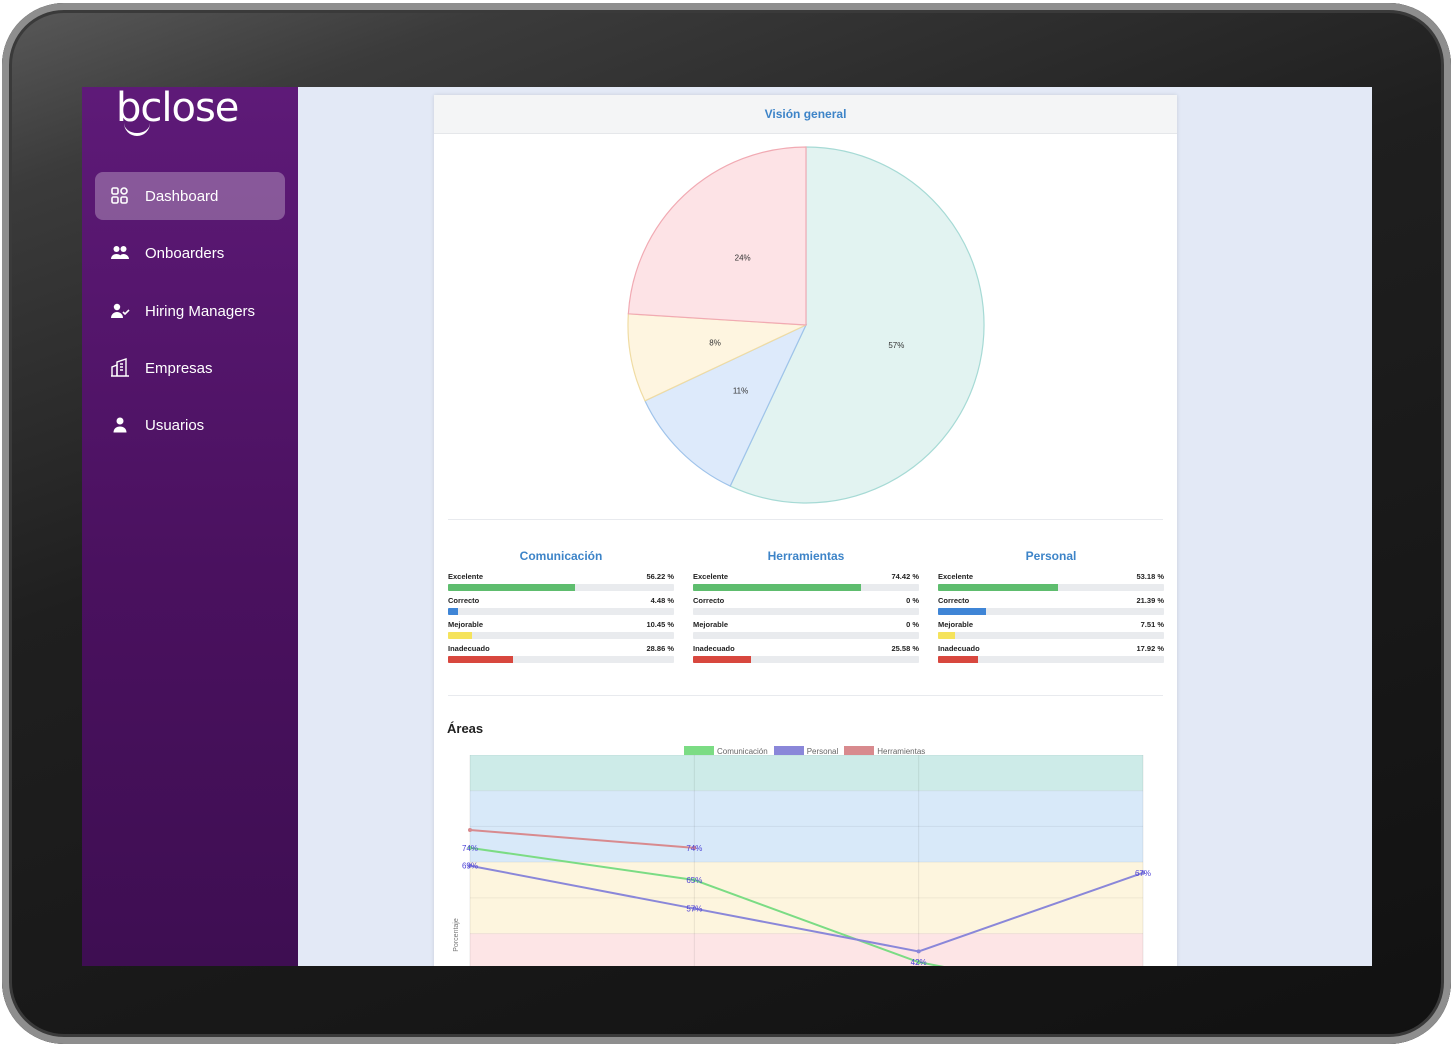 The width and height of the screenshot is (1453, 1047). I want to click on building-icon, so click(120, 368).